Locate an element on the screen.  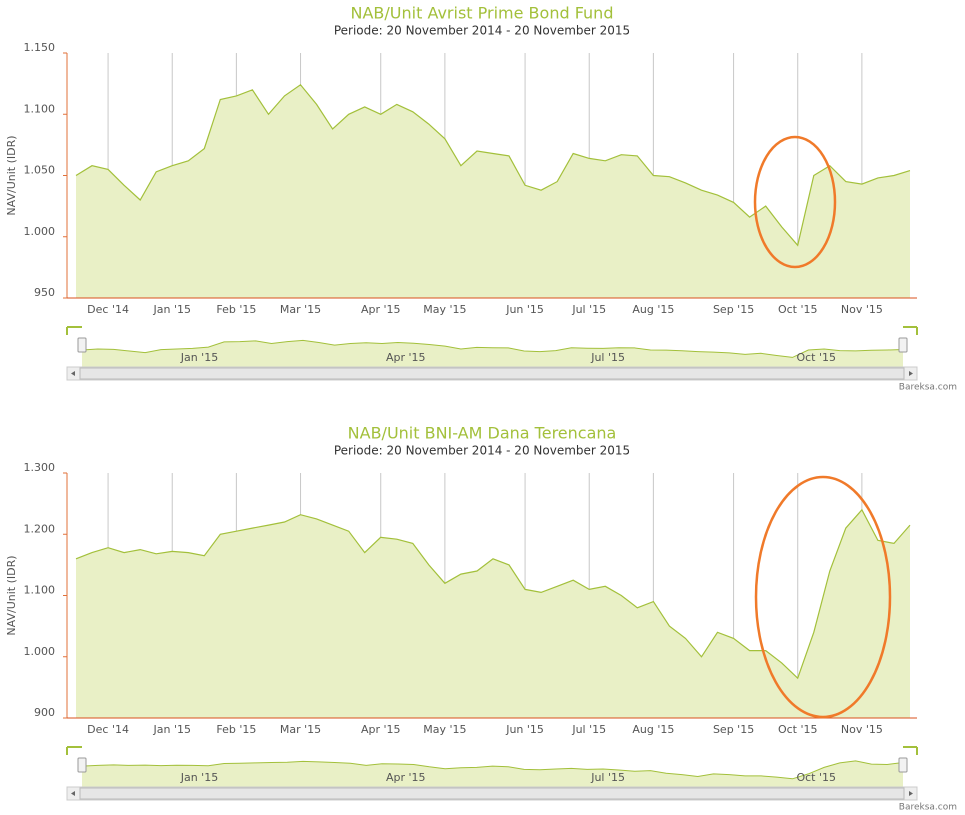
y-tick-label: 1.200 is located at coordinates (40, 528).